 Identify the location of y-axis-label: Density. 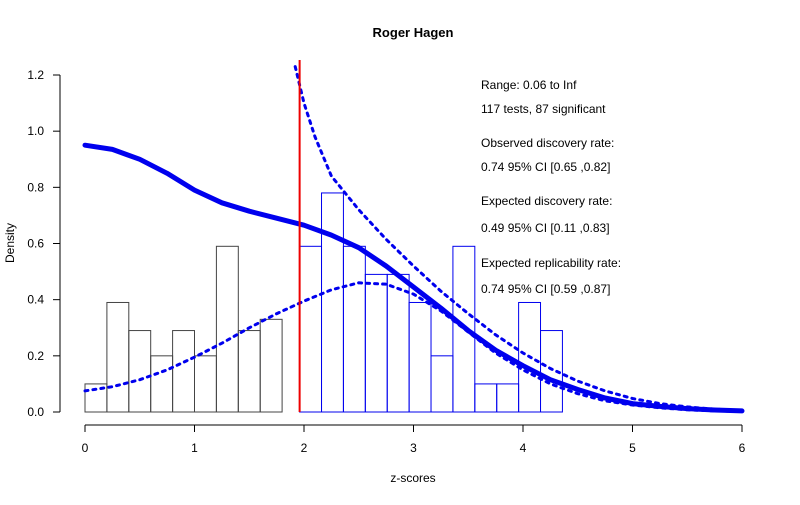
(10, 243).